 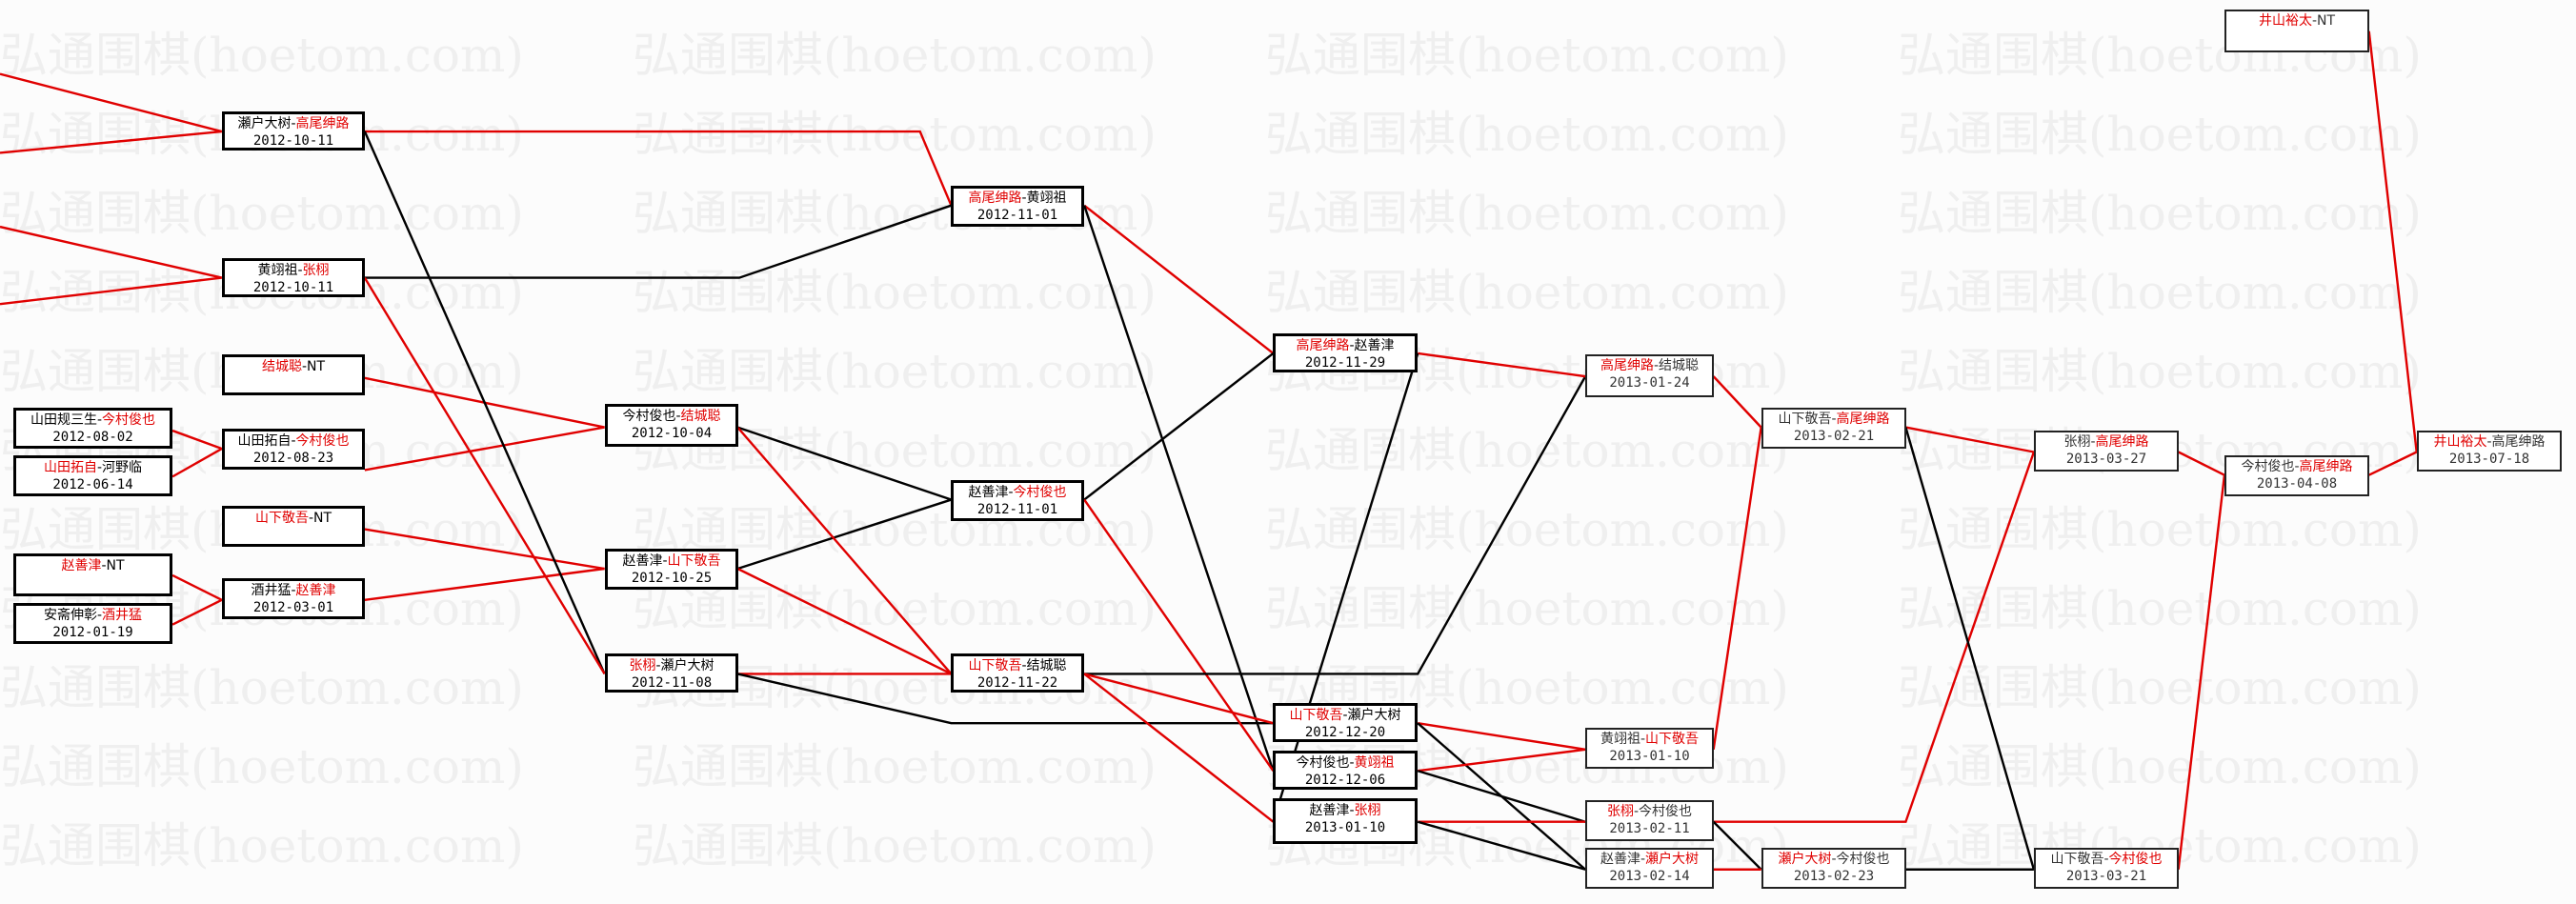 I want to click on player-2-name: 结城聪, so click(x=1046, y=666).